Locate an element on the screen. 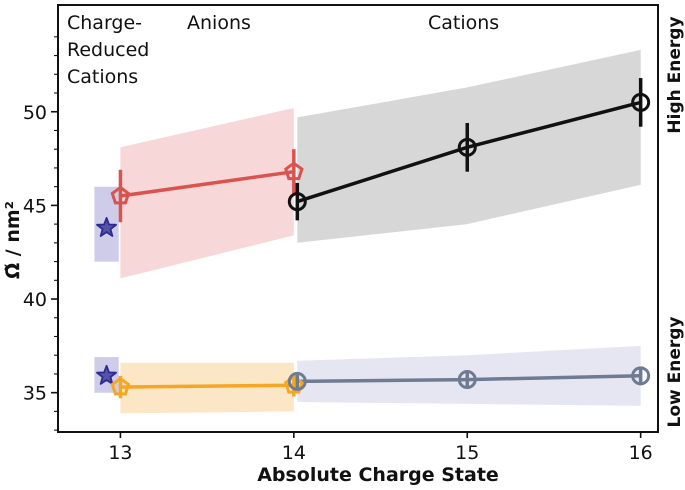  x-tick-label-0: 13 is located at coordinates (120, 453).